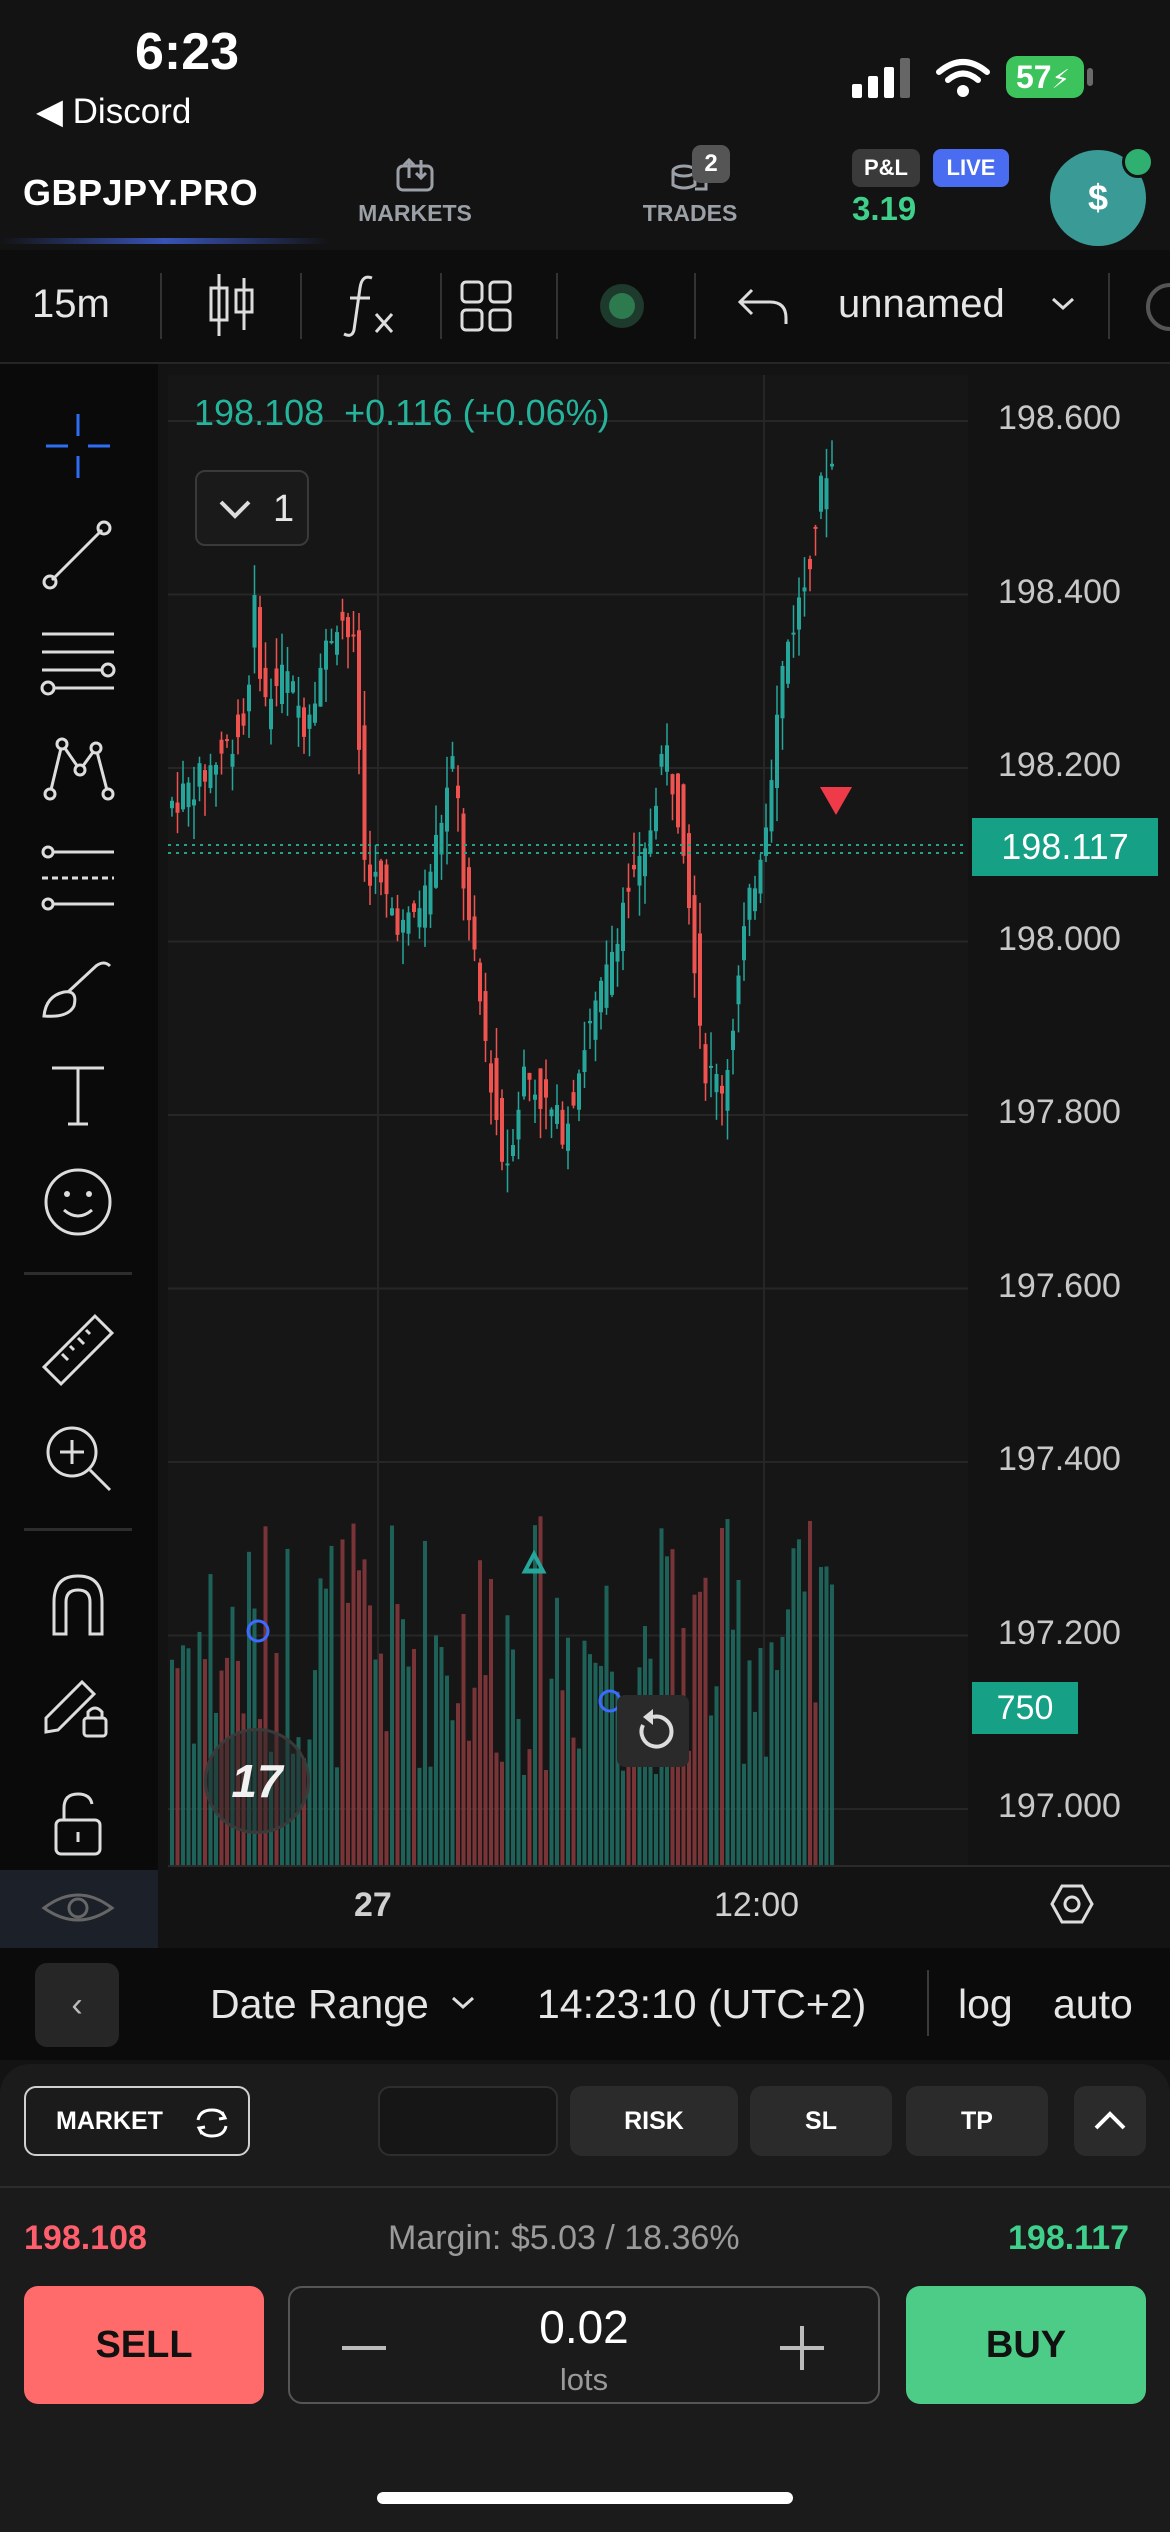 The width and height of the screenshot is (1170, 2532). What do you see at coordinates (669, 1906) in the screenshot?
I see `time-axis` at bounding box center [669, 1906].